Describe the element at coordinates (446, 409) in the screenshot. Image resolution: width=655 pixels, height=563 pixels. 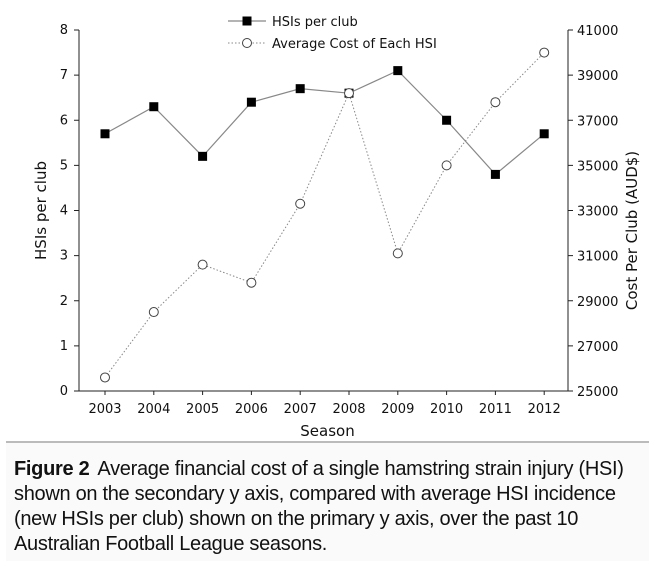
I see `x-tick-label: 2010` at that location.